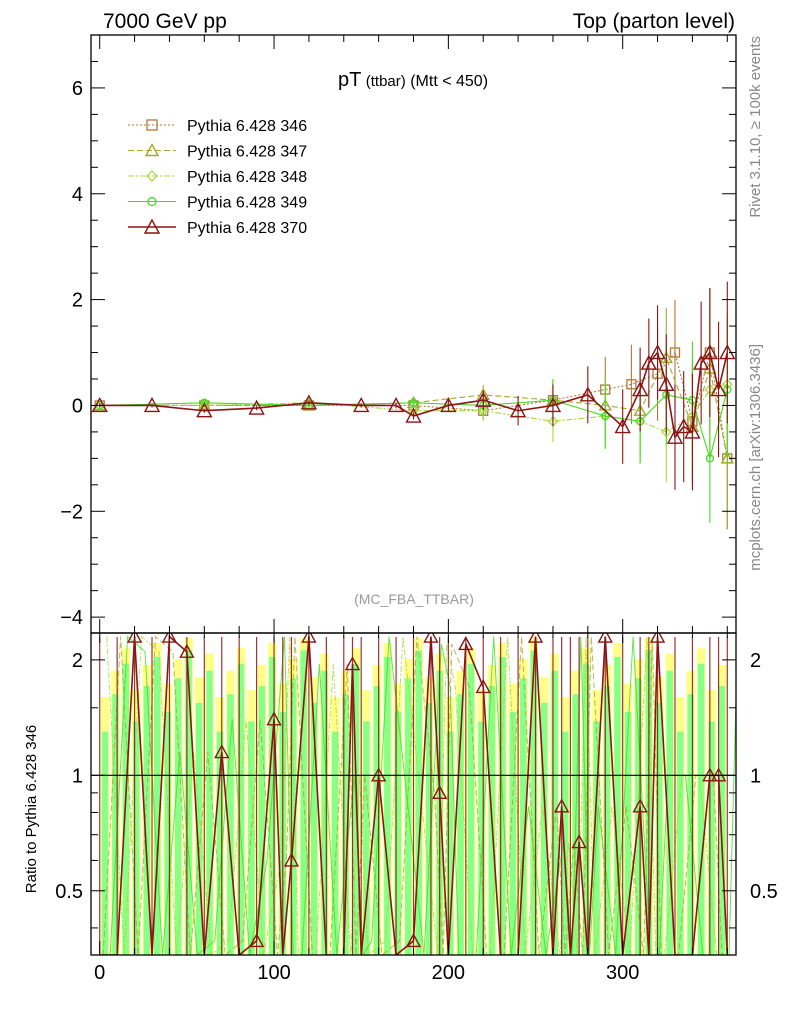  I want to click on y-tick-label: 6, so click(77, 89).